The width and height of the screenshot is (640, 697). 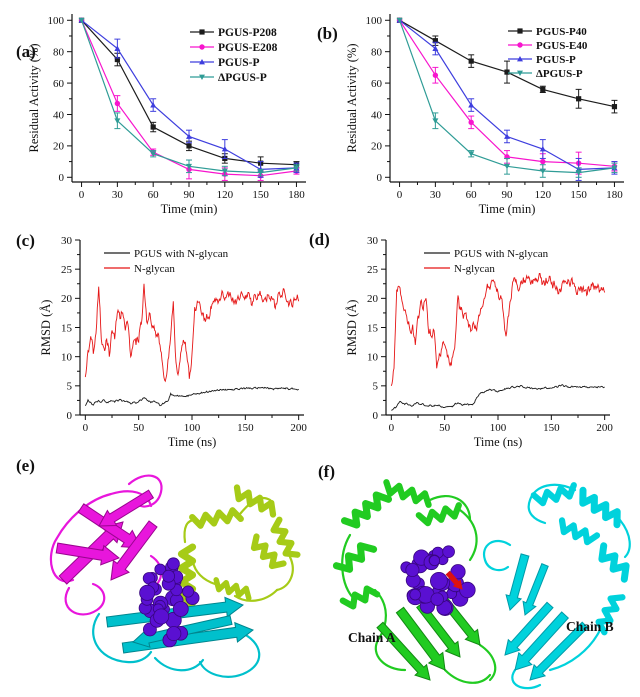 I want to click on panel-label-a: (a), so click(x=26, y=51).